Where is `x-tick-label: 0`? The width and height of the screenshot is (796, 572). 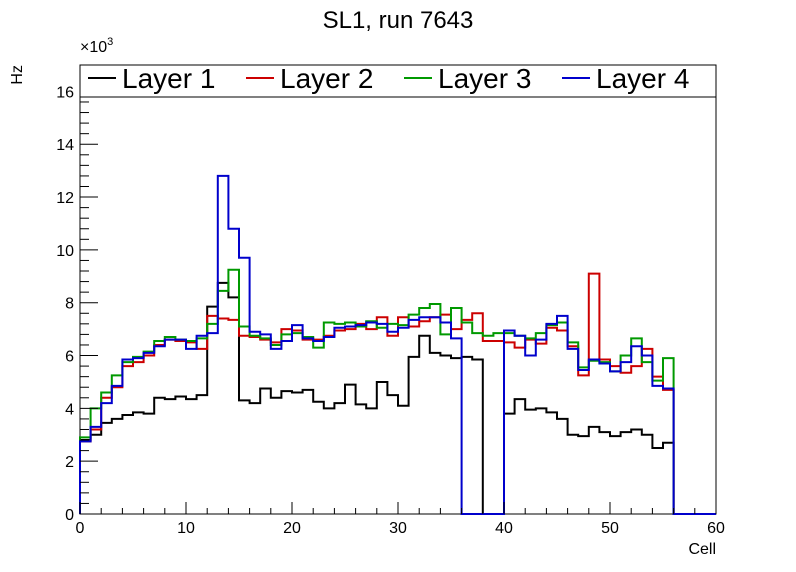
x-tick-label: 0 is located at coordinates (80, 528).